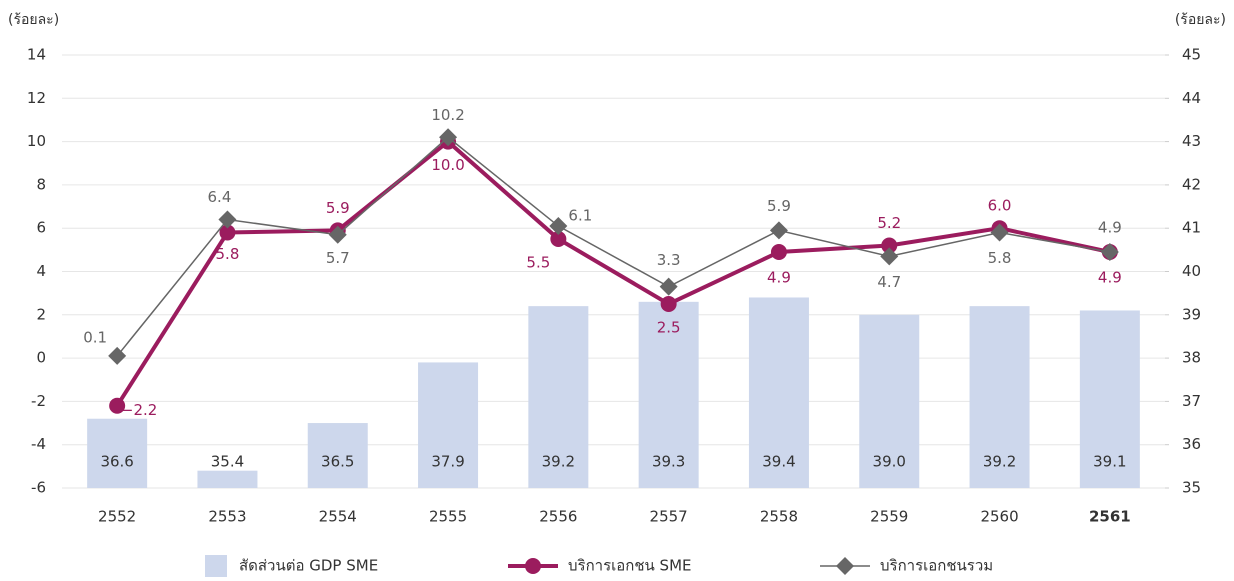  I want to click on line-value-label: 5.5, so click(538, 263).